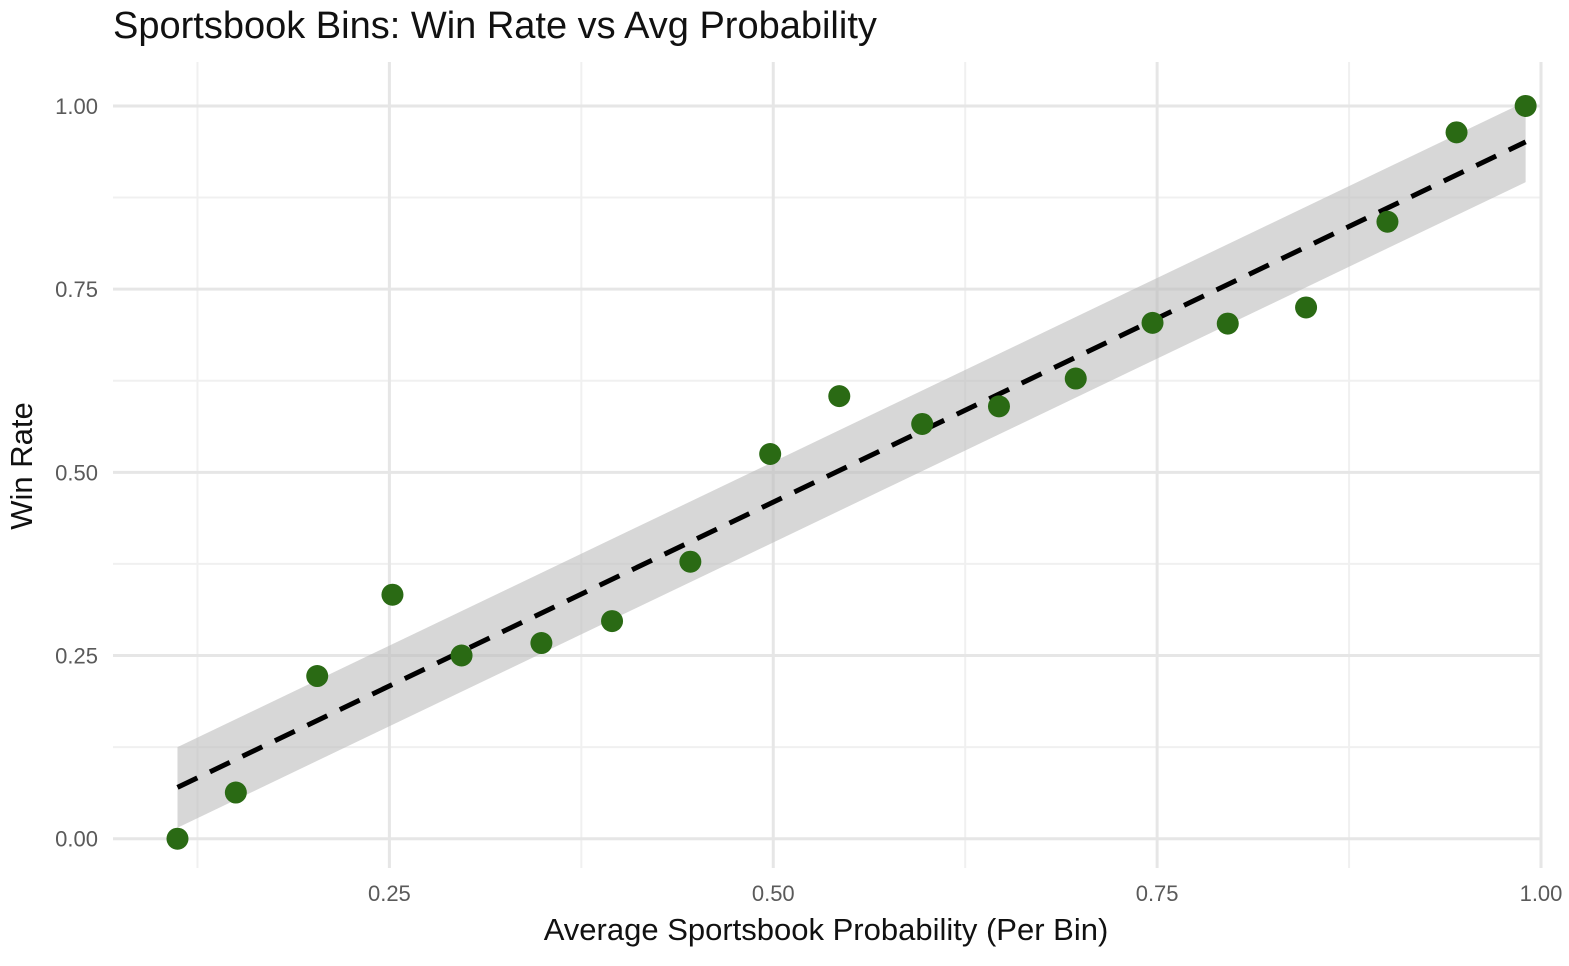 The width and height of the screenshot is (1569, 966). Describe the element at coordinates (1541, 893) in the screenshot. I see `x-tick-label: 1.00` at that location.